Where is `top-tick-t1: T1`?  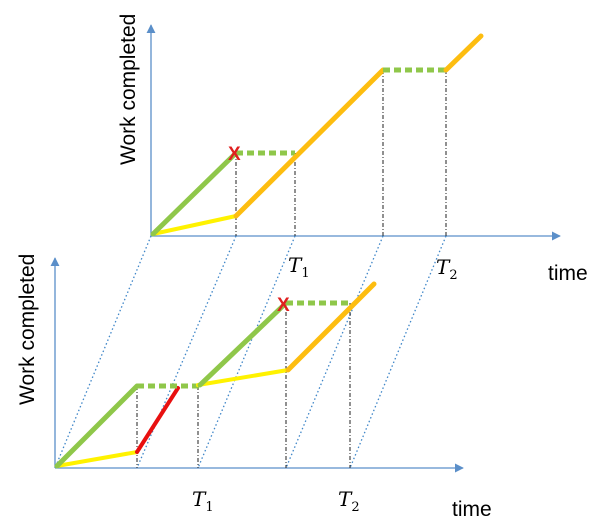
top-tick-t1: T1 is located at coordinates (299, 267).